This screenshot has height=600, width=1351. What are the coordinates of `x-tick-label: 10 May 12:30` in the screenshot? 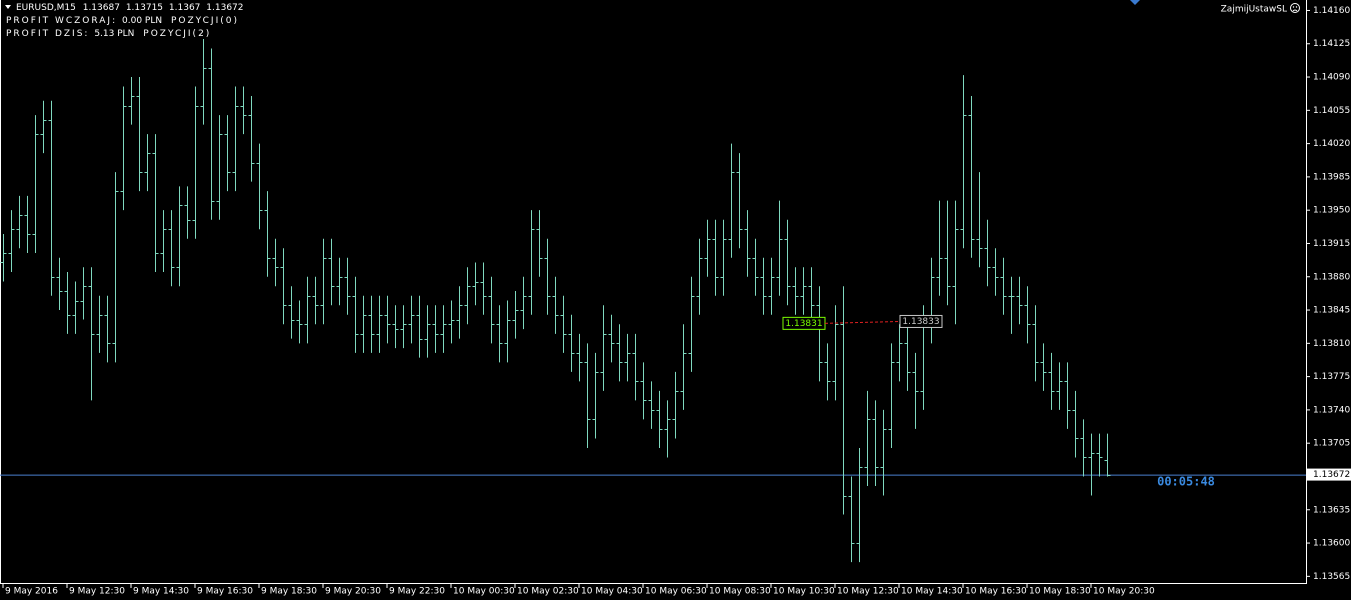 It's located at (868, 592).